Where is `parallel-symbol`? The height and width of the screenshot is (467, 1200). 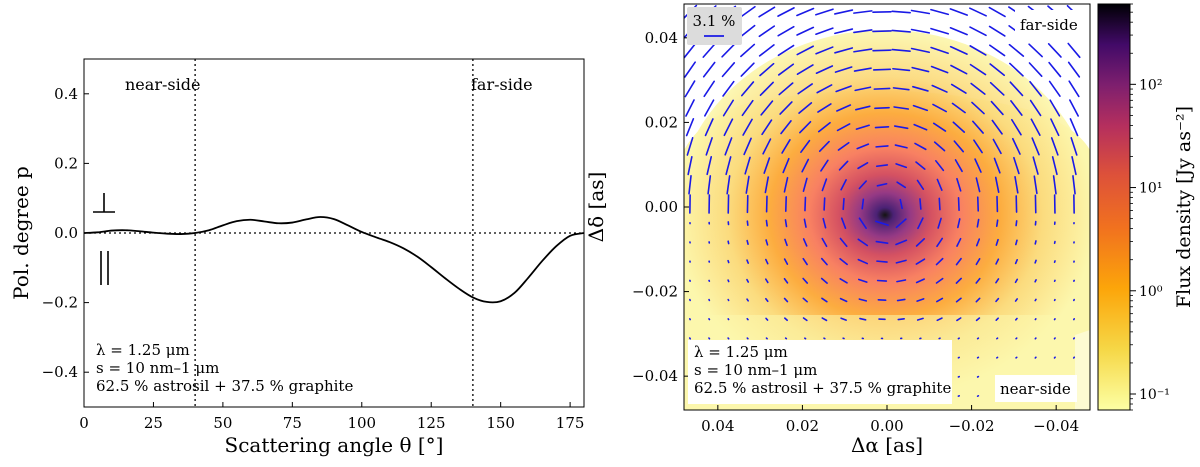 parallel-symbol is located at coordinates (104, 268).